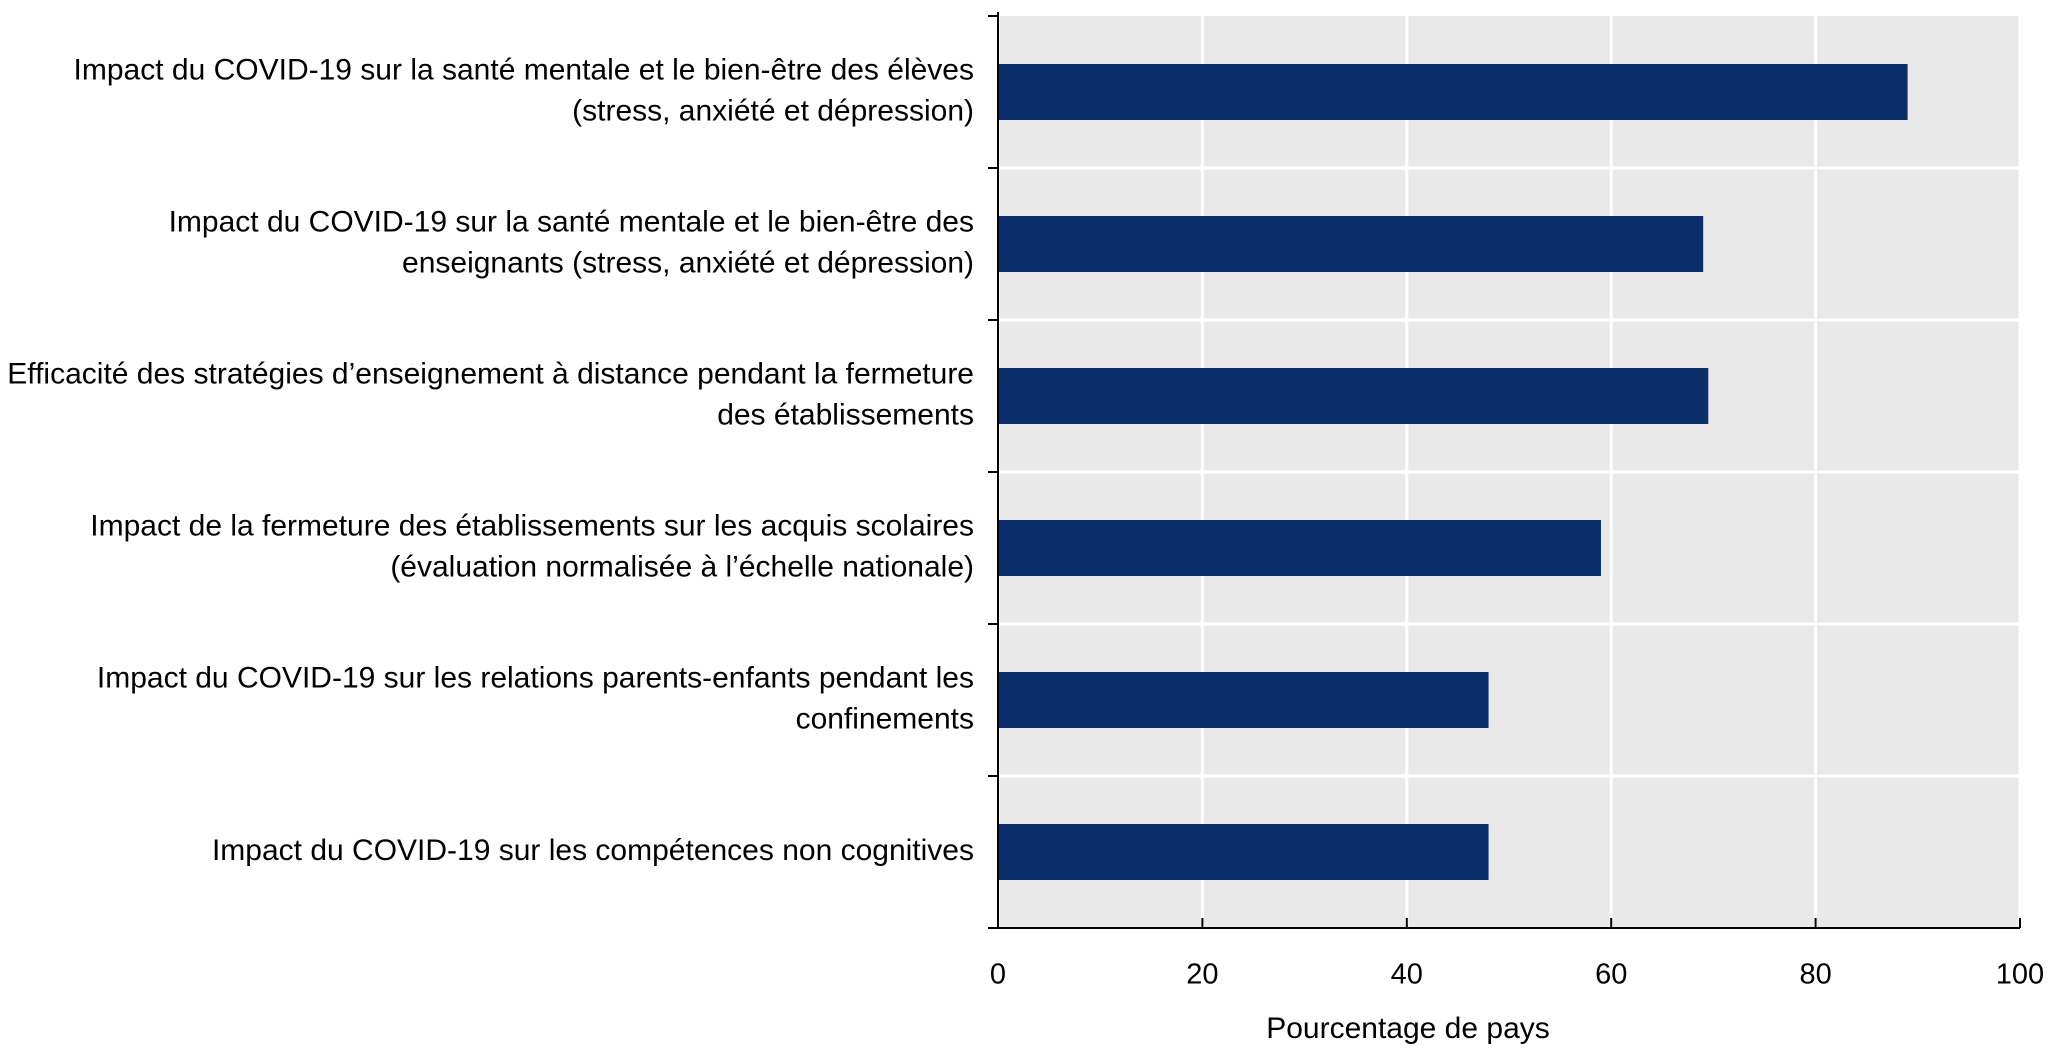  Describe the element at coordinates (1815, 975) in the screenshot. I see `x-tick-label: 80` at that location.